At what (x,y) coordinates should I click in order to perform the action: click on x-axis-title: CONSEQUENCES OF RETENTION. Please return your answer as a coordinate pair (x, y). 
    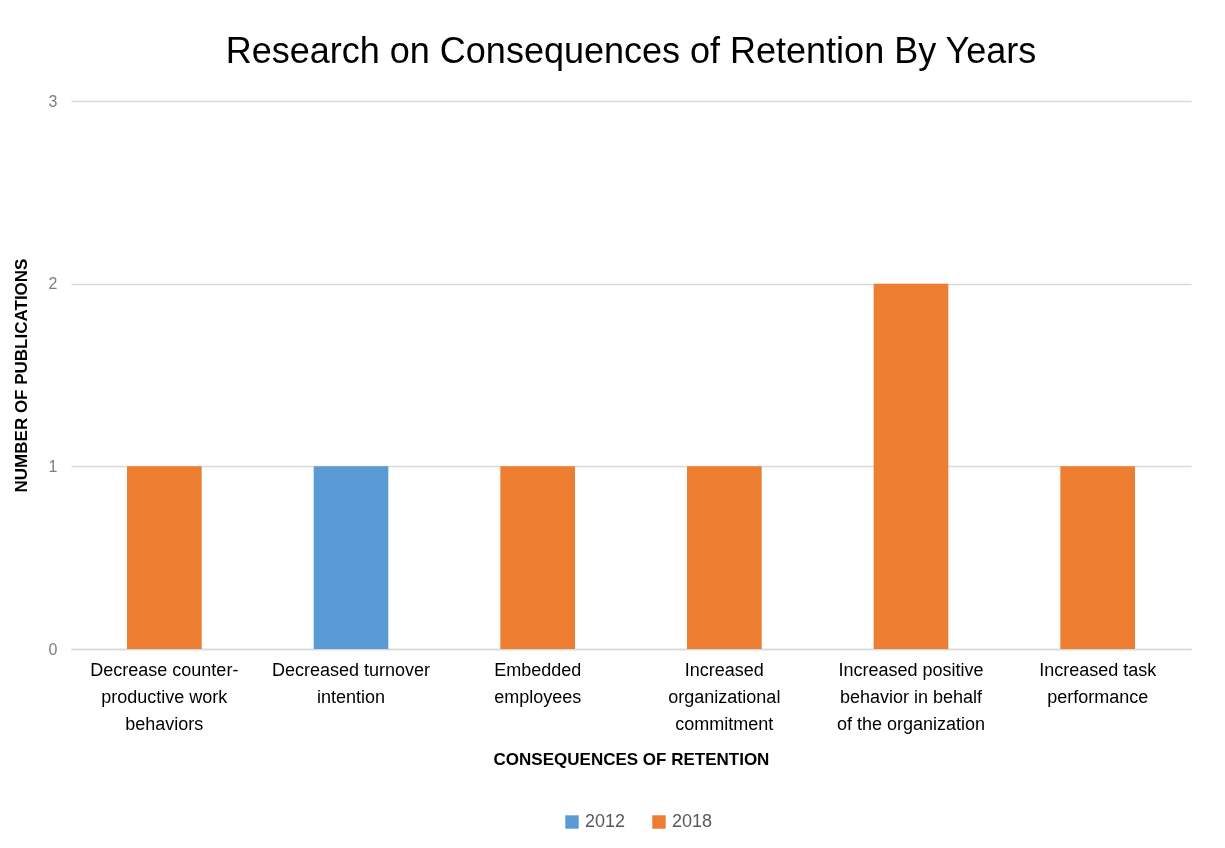
    Looking at the image, I should click on (631, 759).